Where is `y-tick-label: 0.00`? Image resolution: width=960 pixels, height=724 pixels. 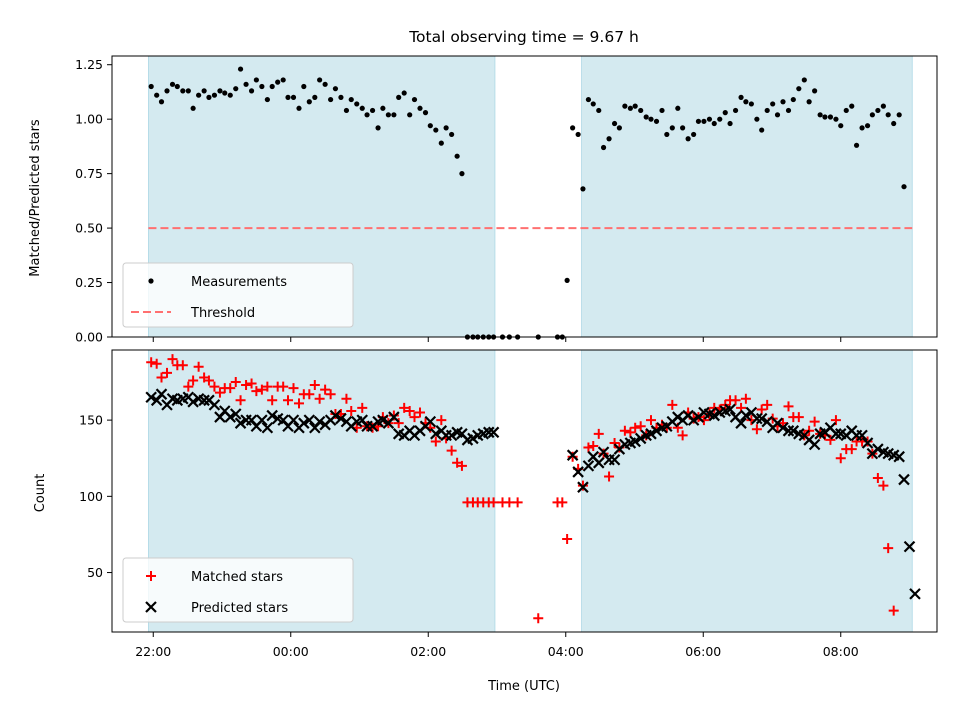
y-tick-label: 0.00 is located at coordinates (89, 337).